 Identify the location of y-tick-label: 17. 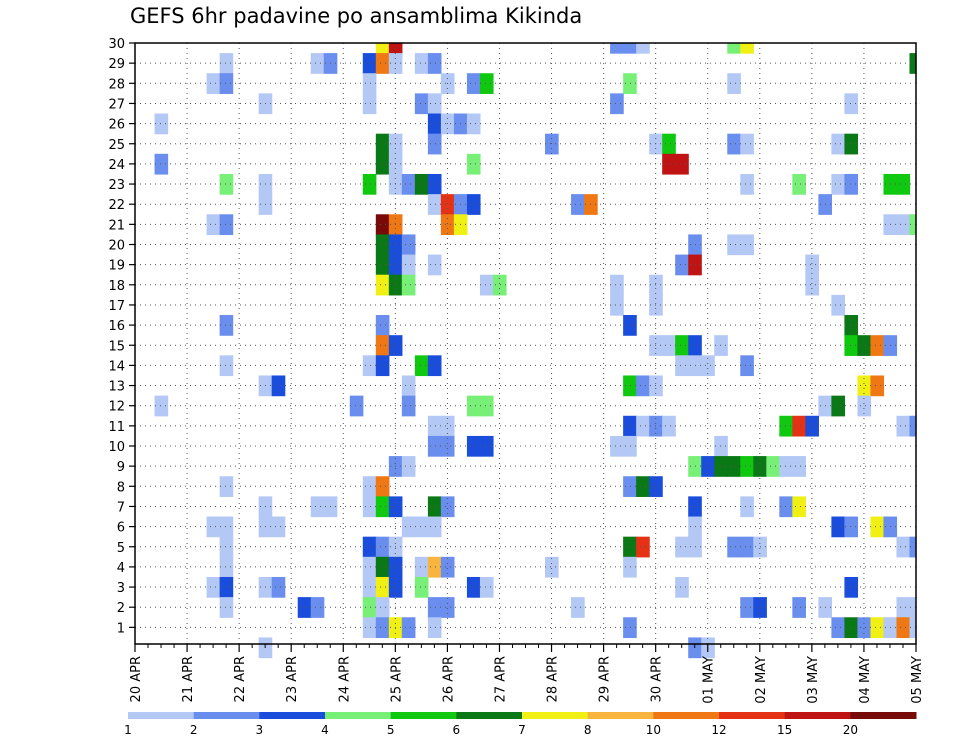
(116, 306).